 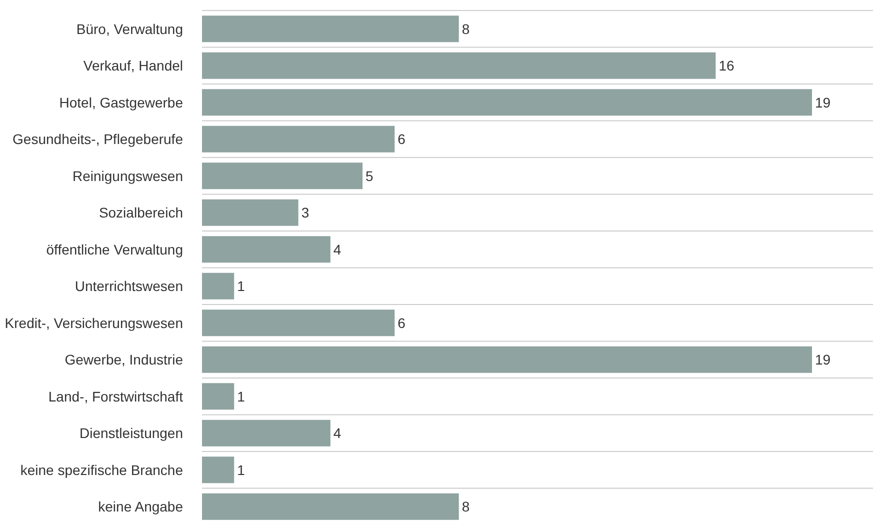 What do you see at coordinates (305, 212) in the screenshot?
I see `data-label: 3` at bounding box center [305, 212].